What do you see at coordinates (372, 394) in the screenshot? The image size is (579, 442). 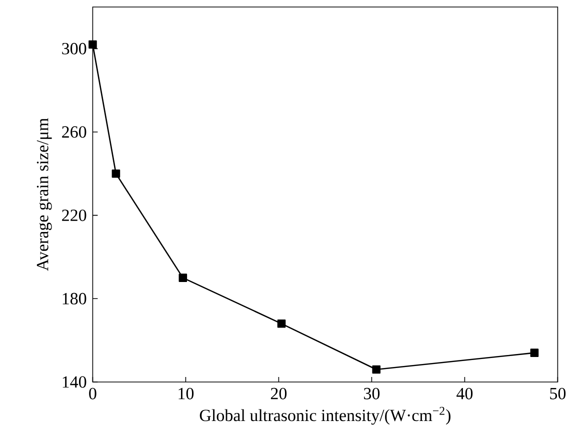 I see `x-tick-label: 30` at bounding box center [372, 394].